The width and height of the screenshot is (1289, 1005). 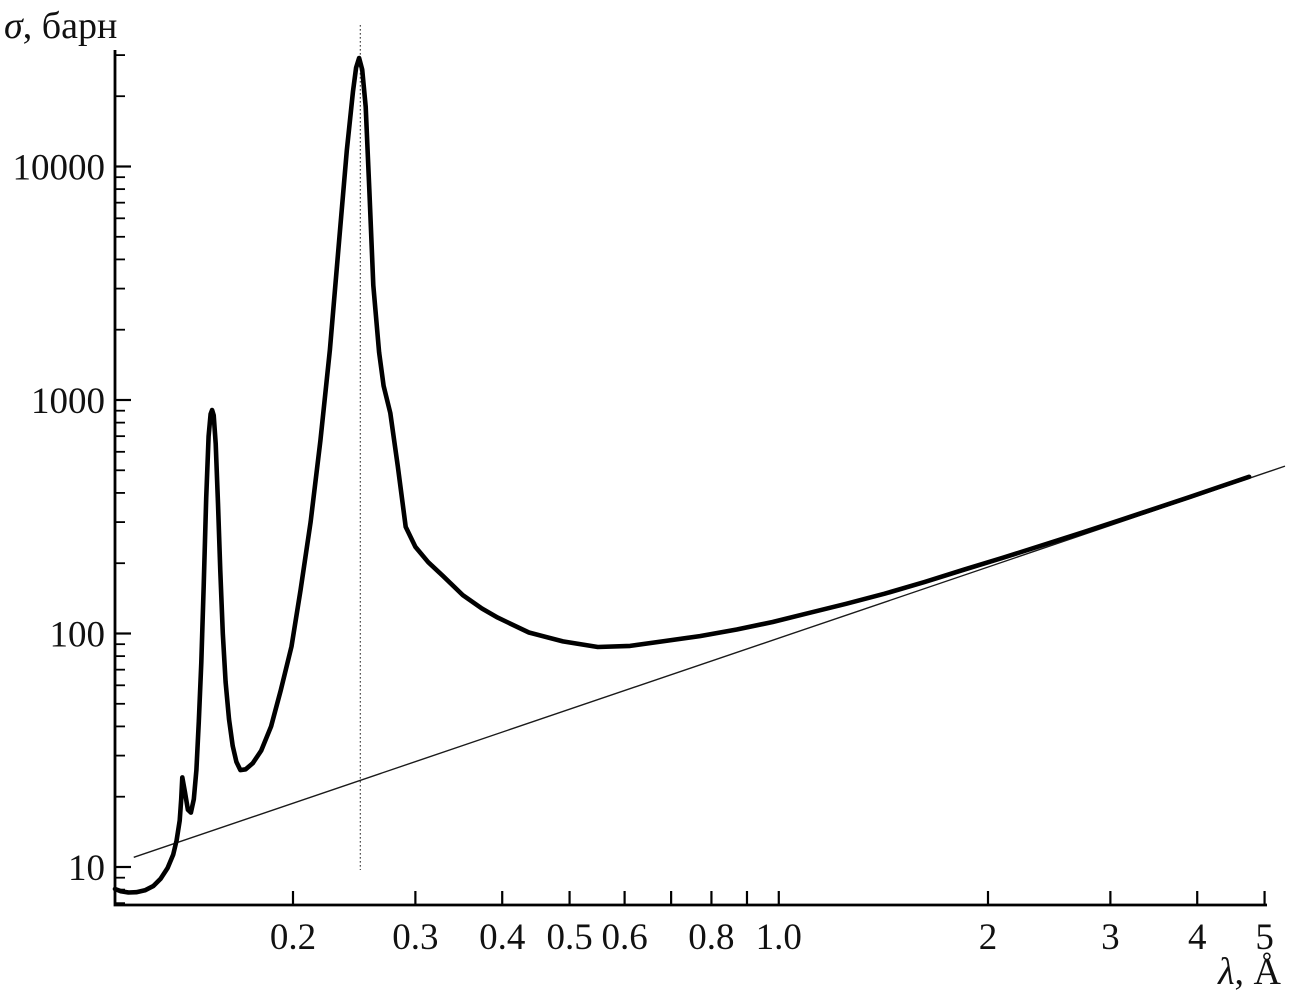 I want to click on x-axis-title: λ, Å, so click(x=1249, y=972).